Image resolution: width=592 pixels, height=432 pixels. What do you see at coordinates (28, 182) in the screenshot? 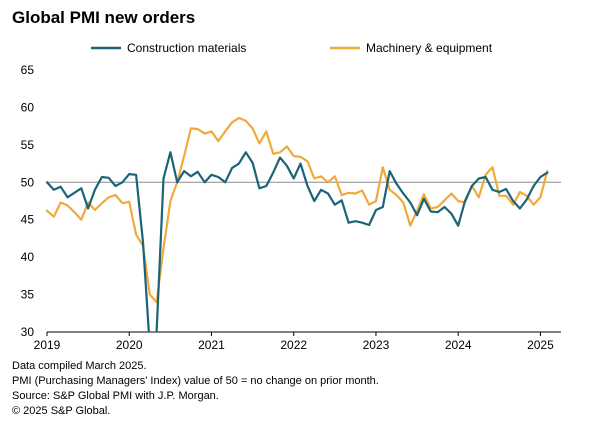
I see `y-tick-label-50: 50` at bounding box center [28, 182].